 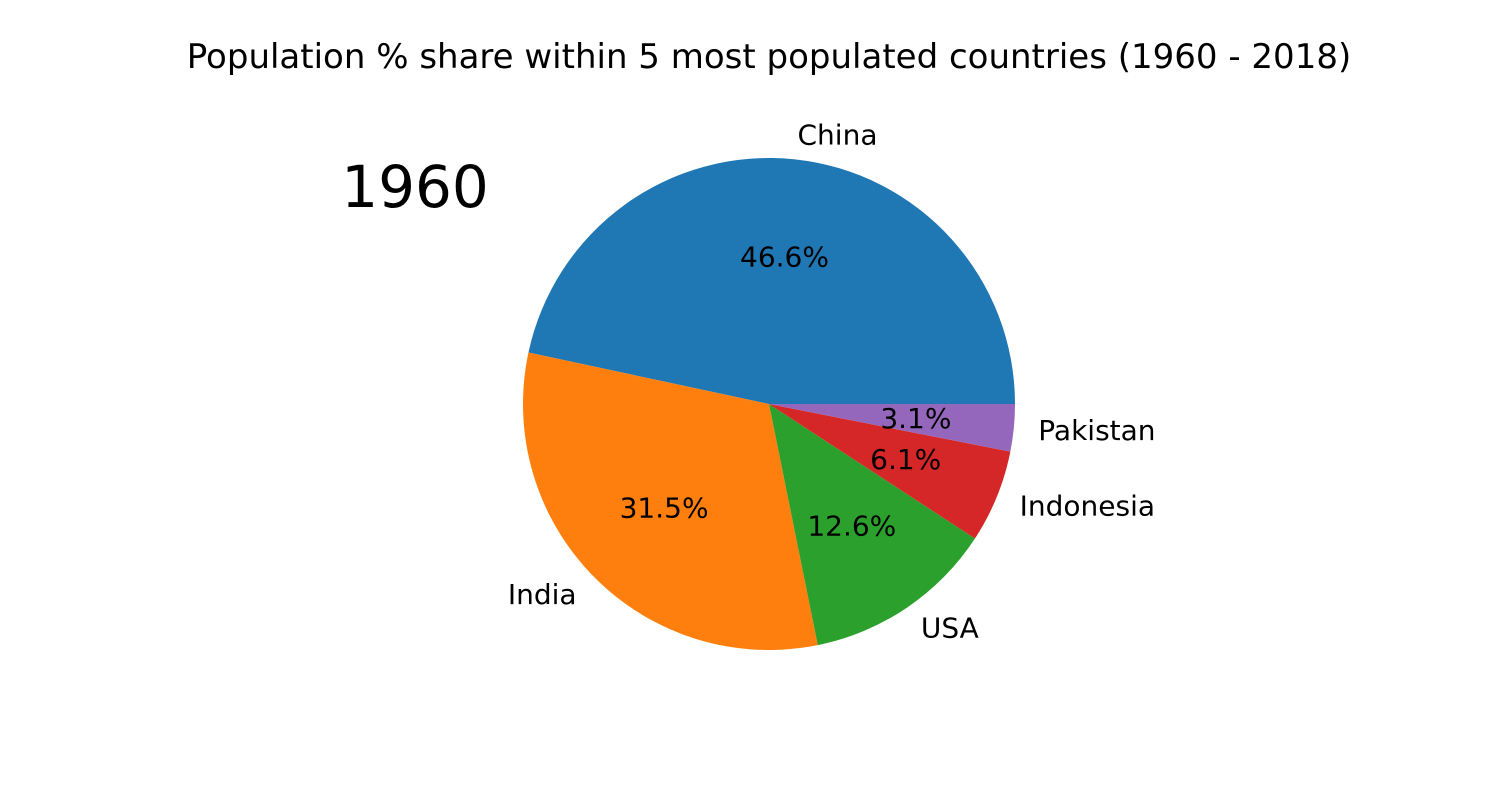 I want to click on slice-label-pakistan: Pakistan, so click(x=1096, y=430).